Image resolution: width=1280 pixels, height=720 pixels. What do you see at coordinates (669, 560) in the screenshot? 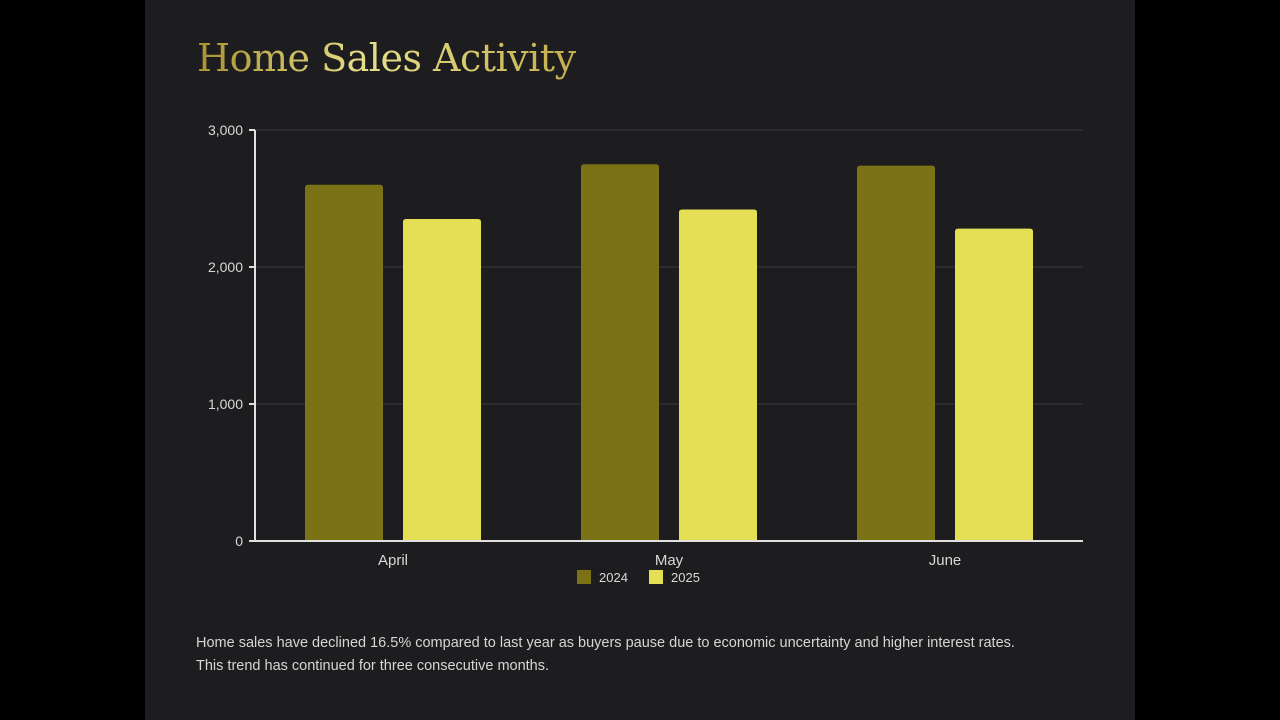
I see `x-tick-label: May` at bounding box center [669, 560].